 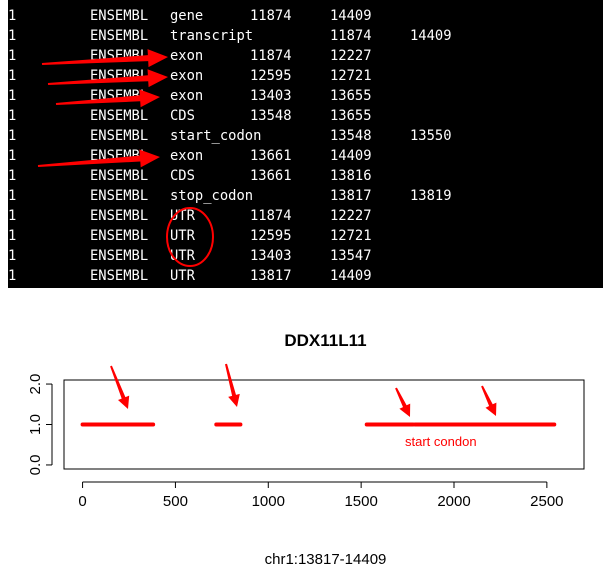 I want to click on terminal-cell-col-a: 13548, so click(x=271, y=116).